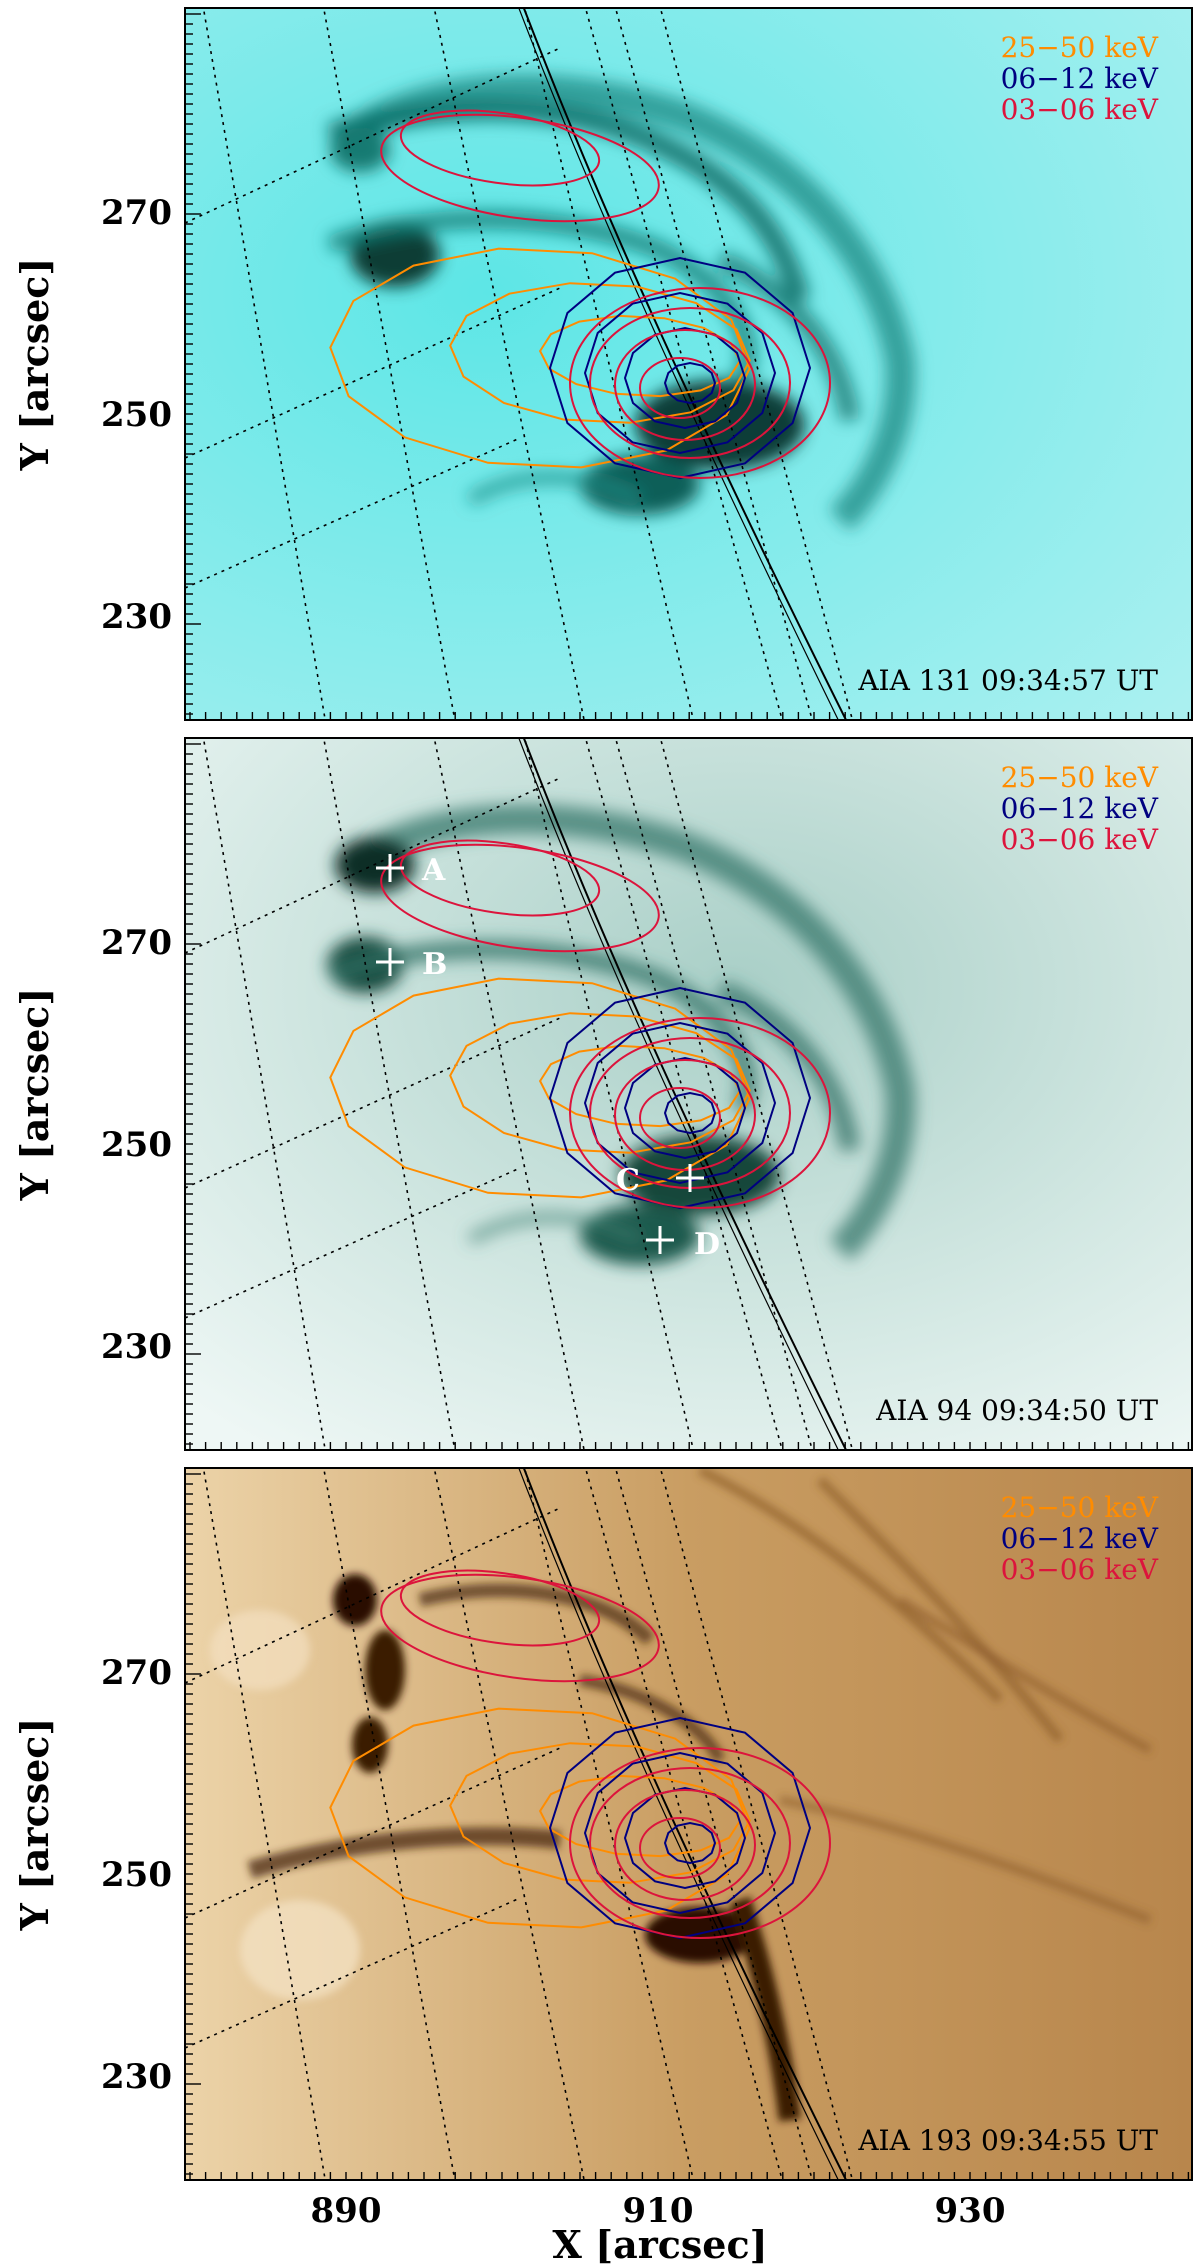  Describe the element at coordinates (1016, 1410) in the screenshot. I see `panel-caption-aia94: AIA 94 09:34:50 UT` at that location.